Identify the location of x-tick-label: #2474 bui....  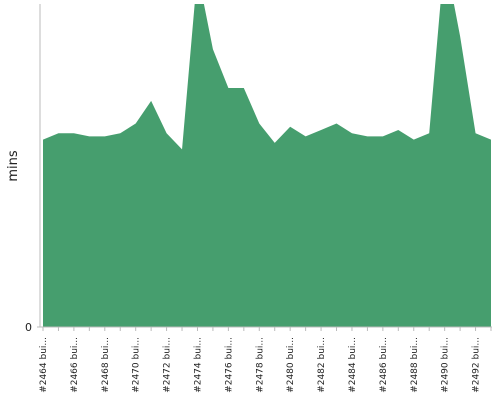
(198, 365).